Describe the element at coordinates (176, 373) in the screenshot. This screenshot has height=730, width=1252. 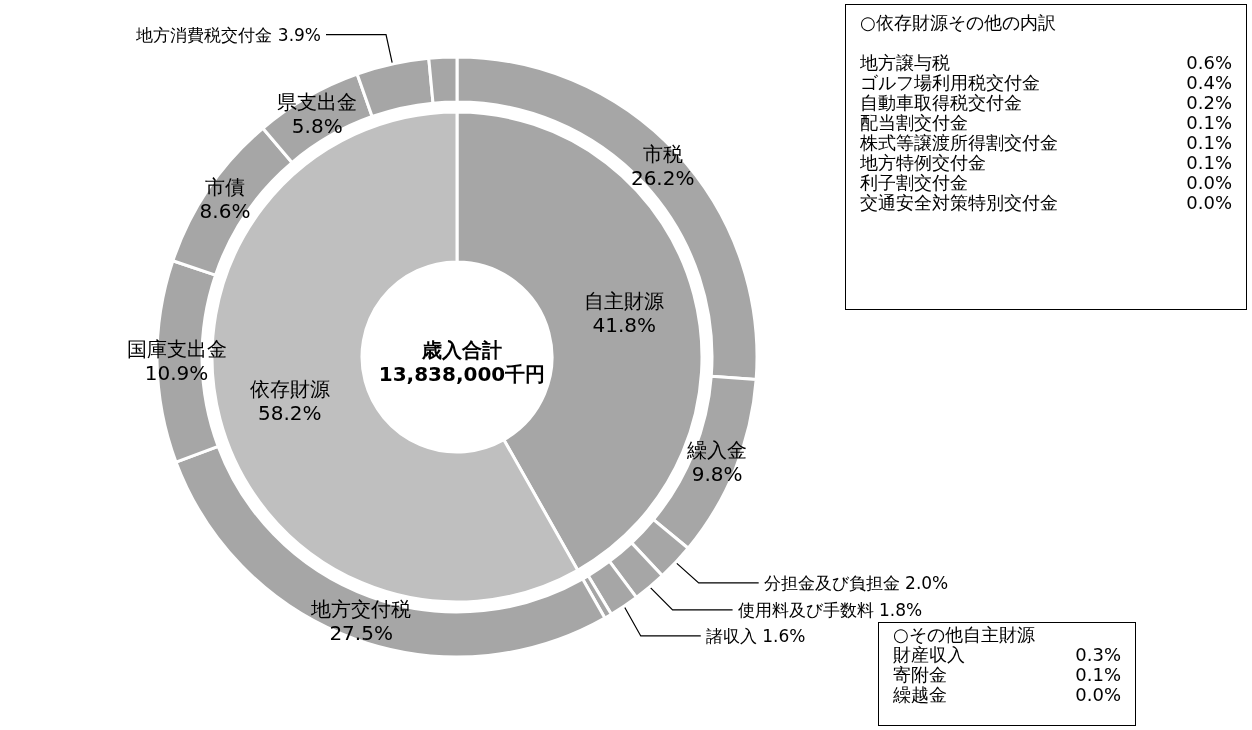
I see `data-label: 10.9%` at that location.